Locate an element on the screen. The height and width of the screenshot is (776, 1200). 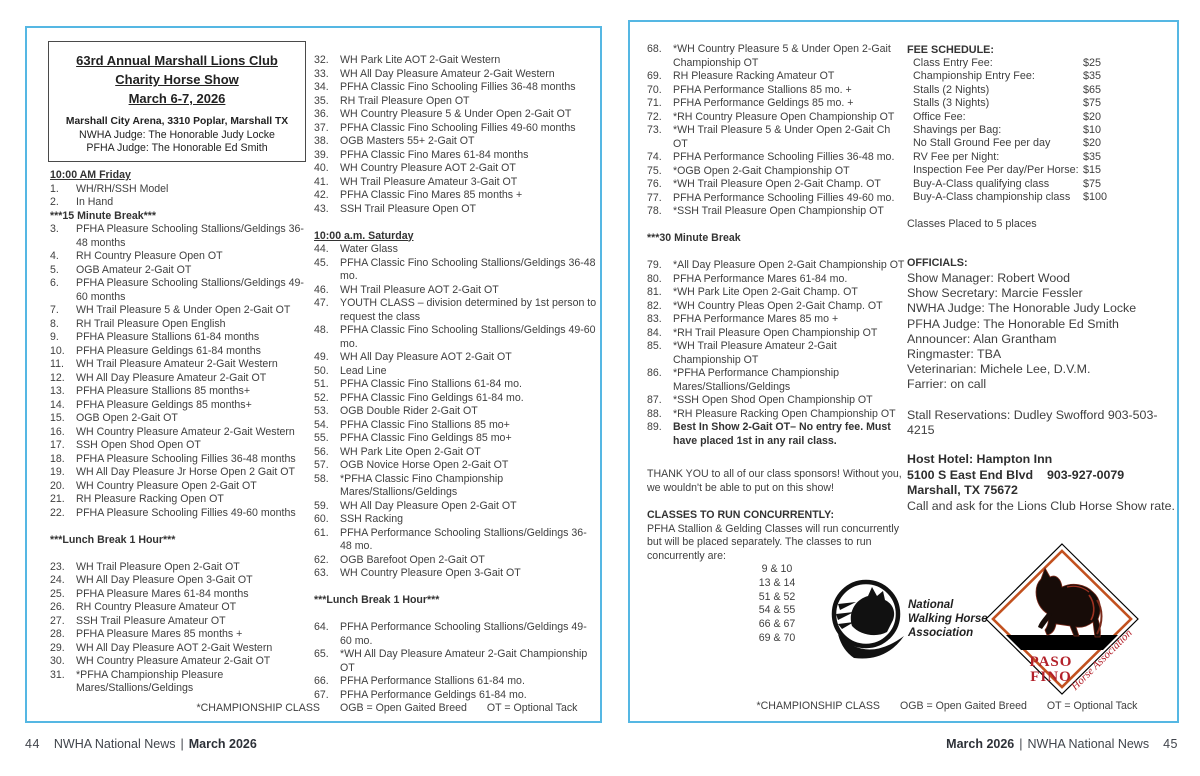
class-number: 80. is located at coordinates (654, 278).